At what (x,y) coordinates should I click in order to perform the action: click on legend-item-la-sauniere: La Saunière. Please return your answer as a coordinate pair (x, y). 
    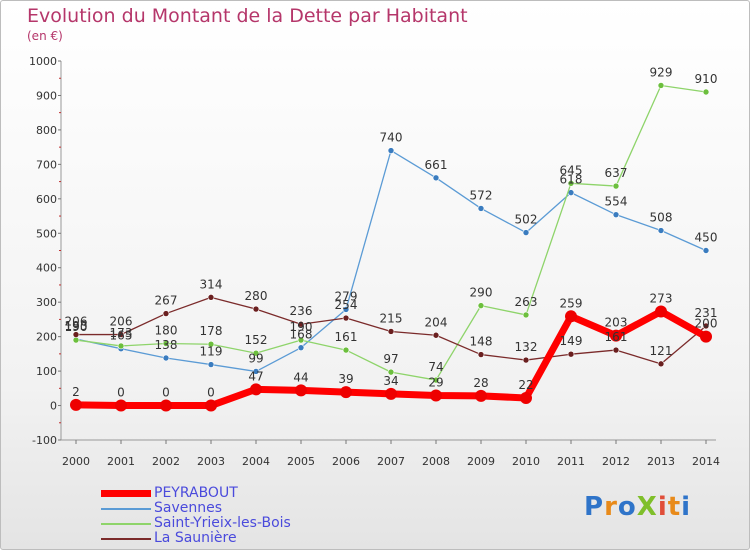
    Looking at the image, I should click on (231, 538).